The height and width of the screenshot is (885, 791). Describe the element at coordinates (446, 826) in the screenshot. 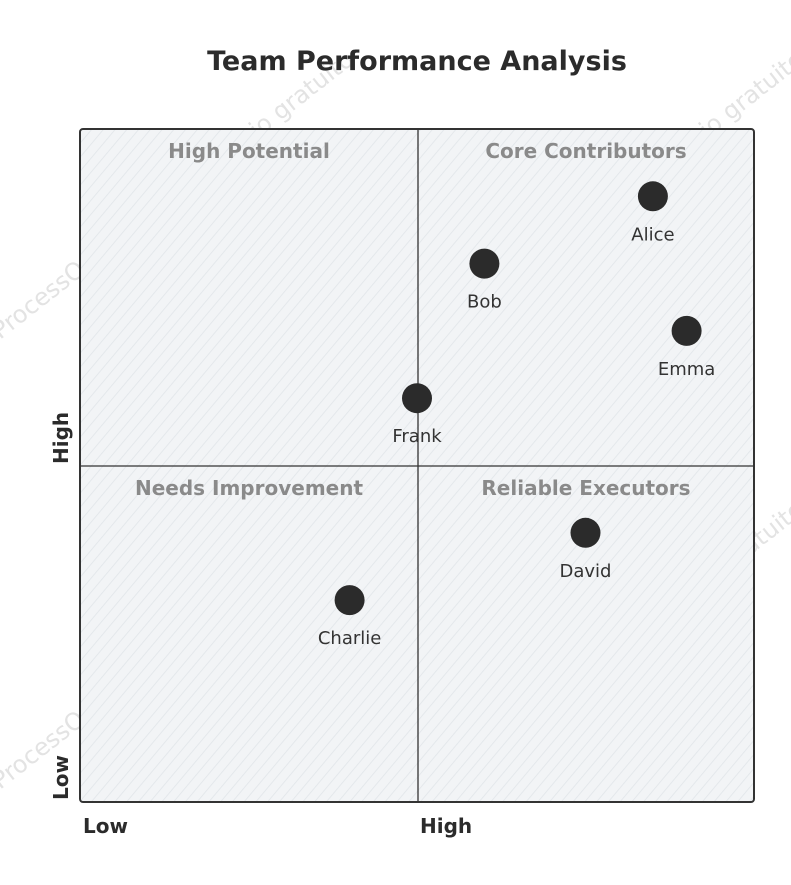

I see `x-axis-high-label: High` at that location.